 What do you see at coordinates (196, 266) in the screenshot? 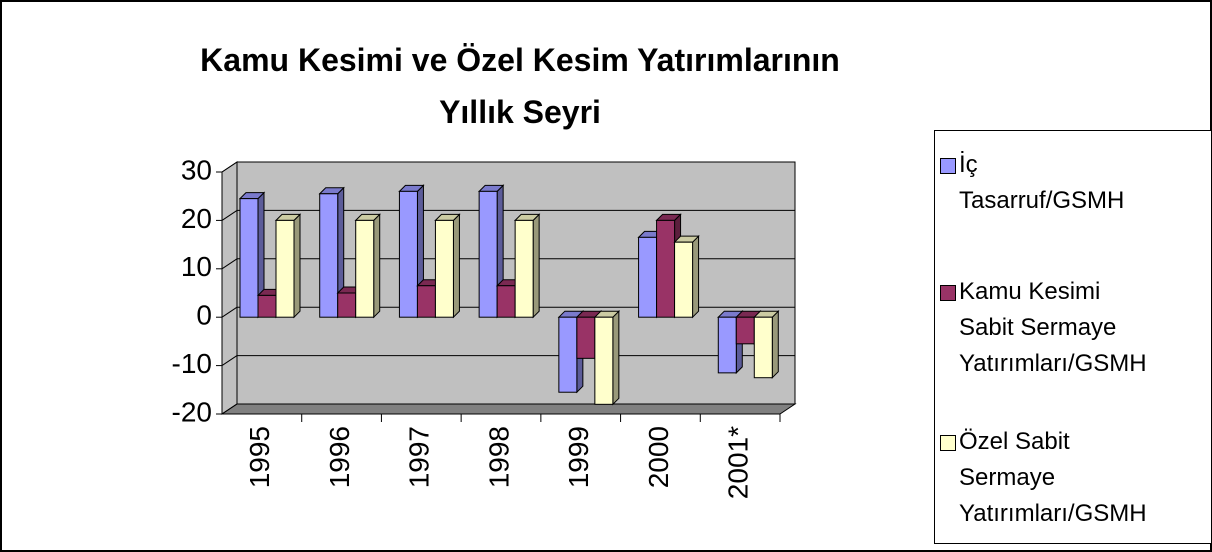
I see `y-tick-label: 10` at bounding box center [196, 266].